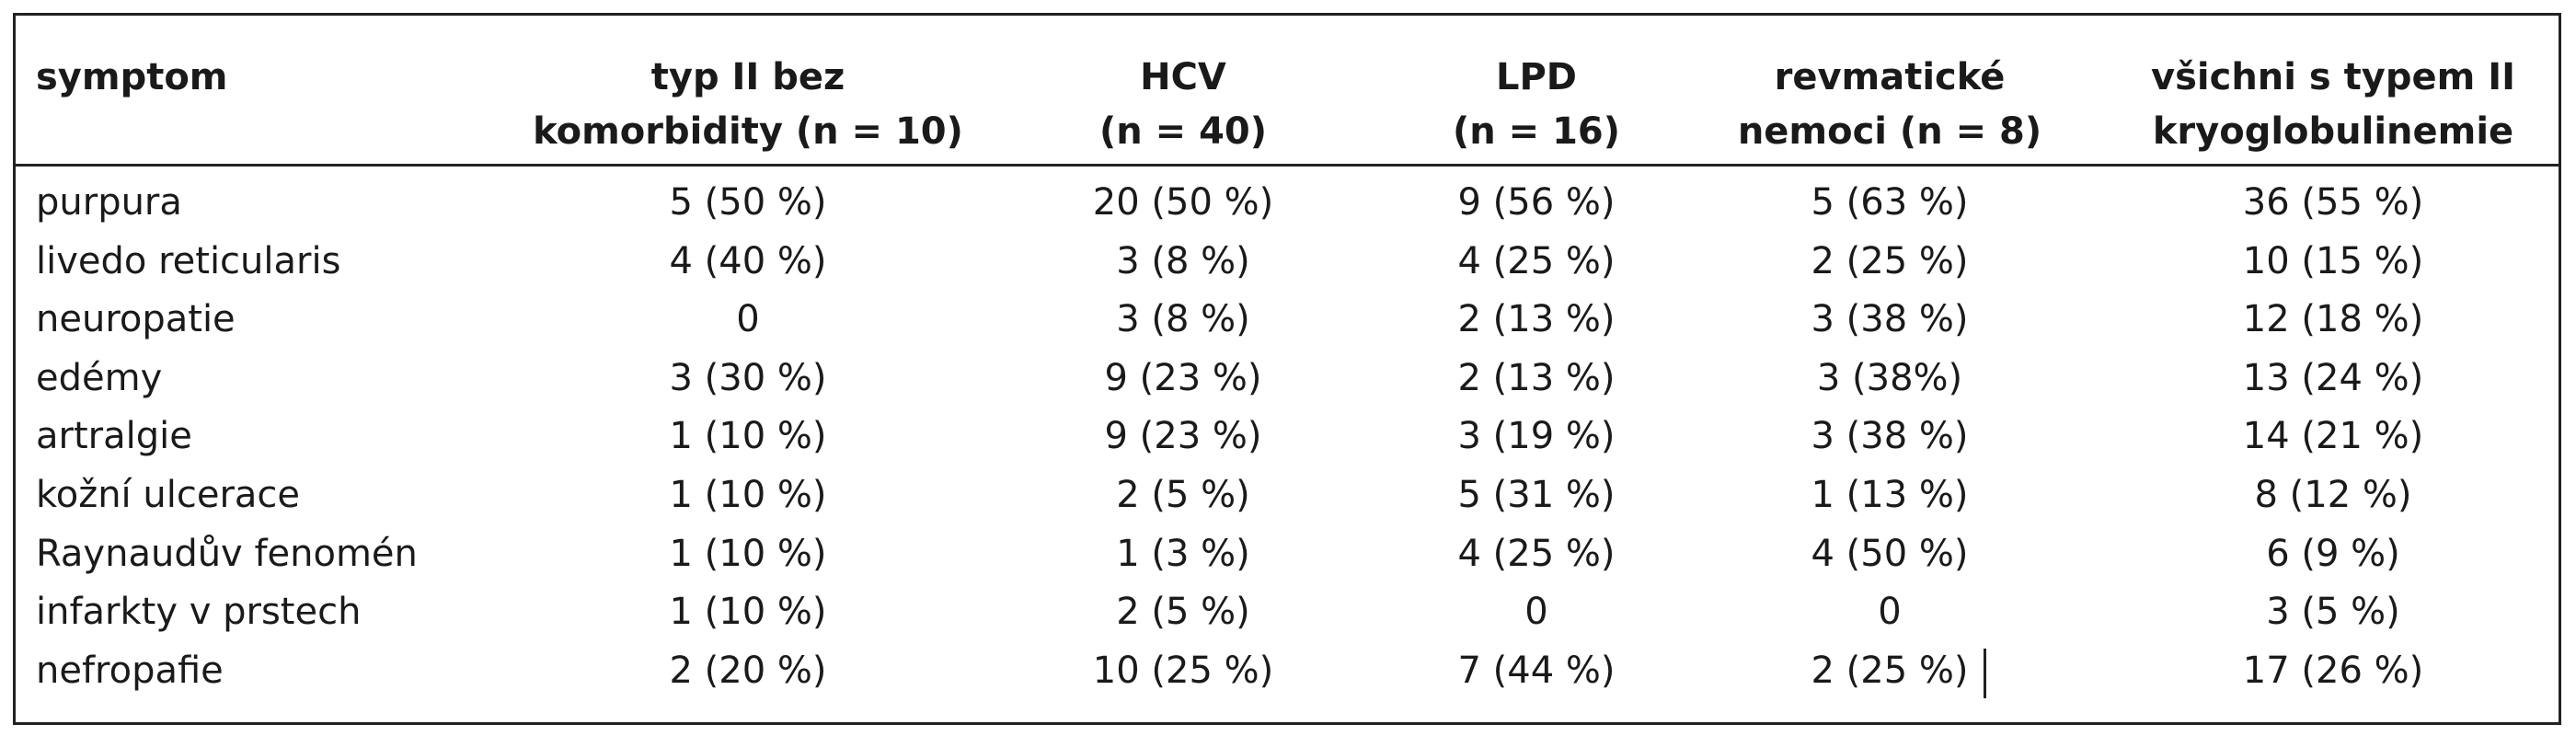 The image size is (2576, 736). I want to click on header-cell: (n = 16), so click(1536, 131).